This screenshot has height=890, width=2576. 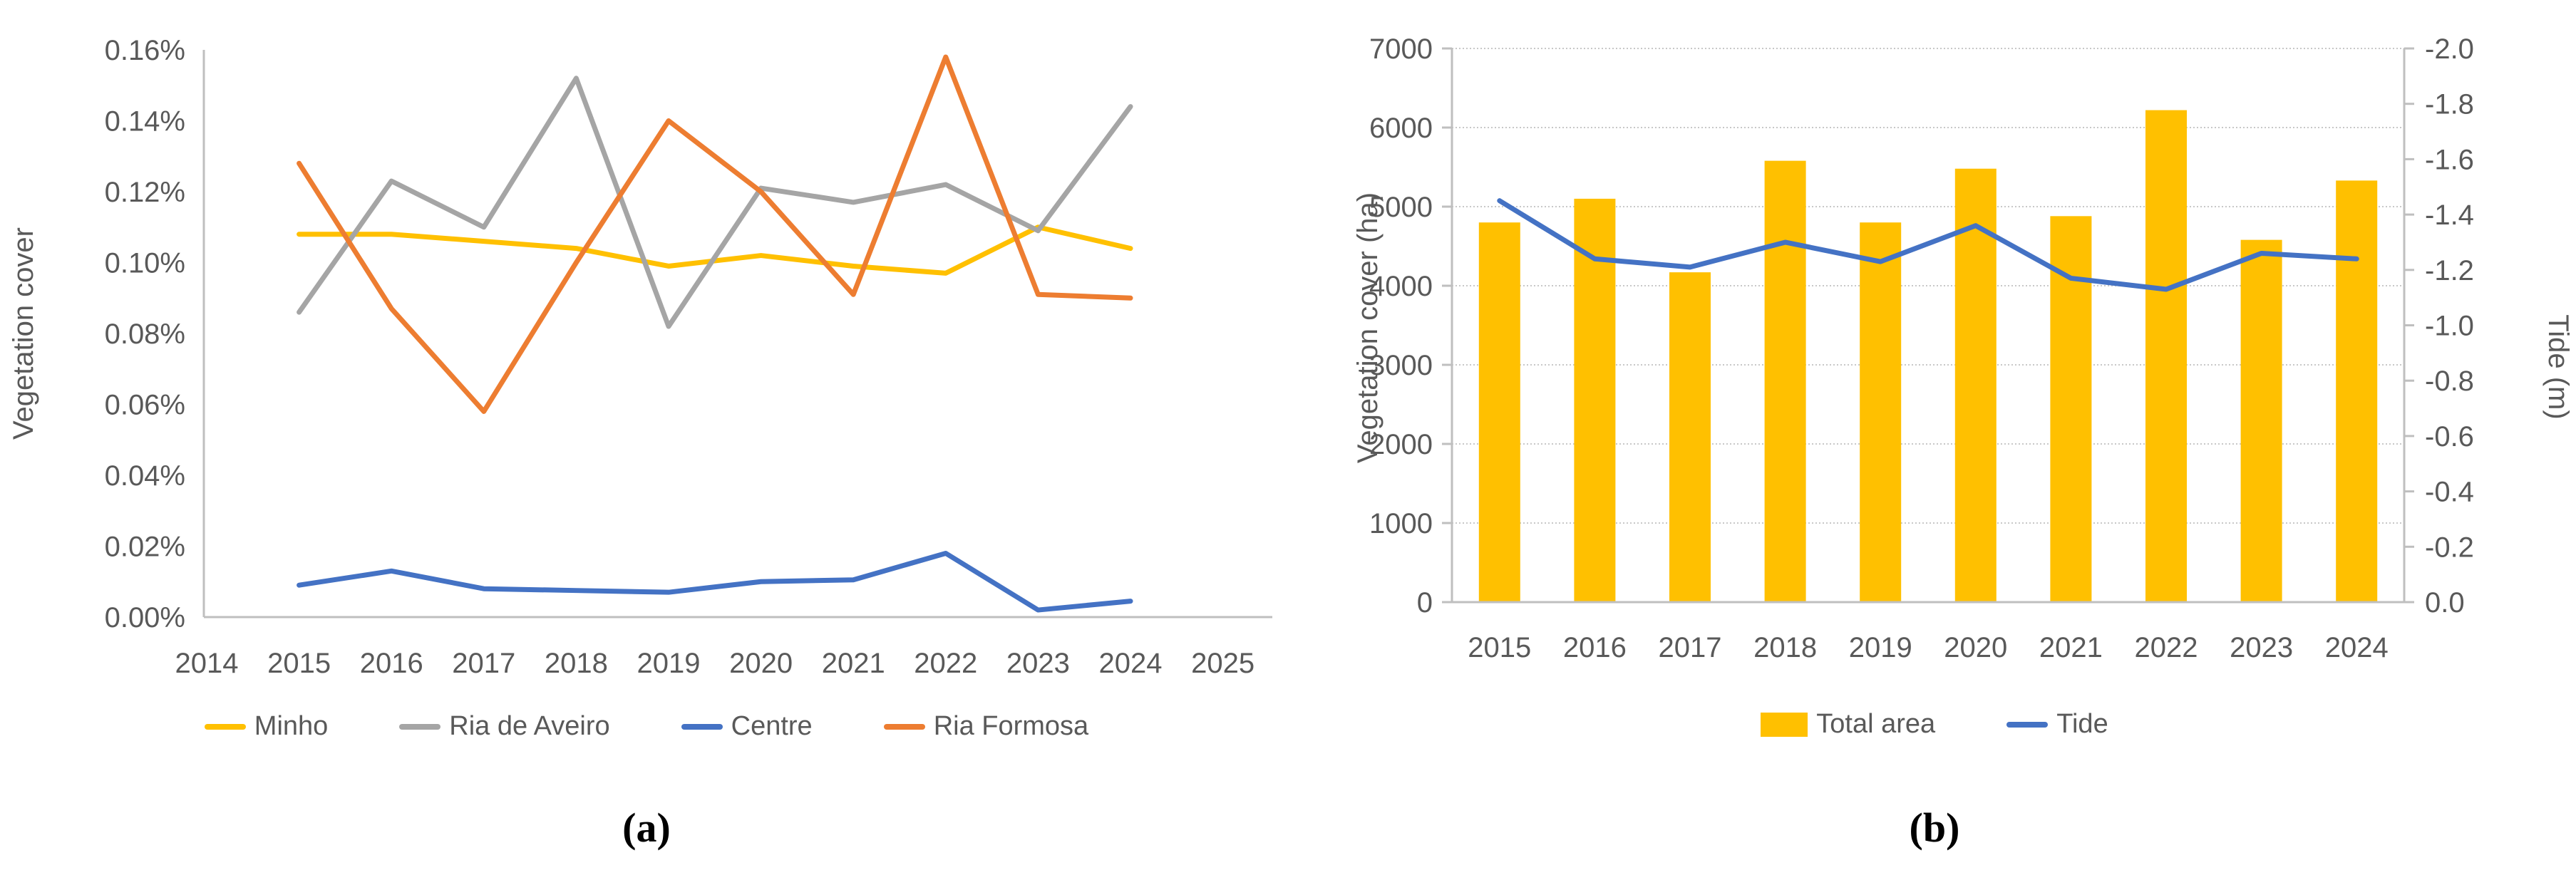 I want to click on y-axis-tick-label: 0.16%, so click(x=145, y=50).